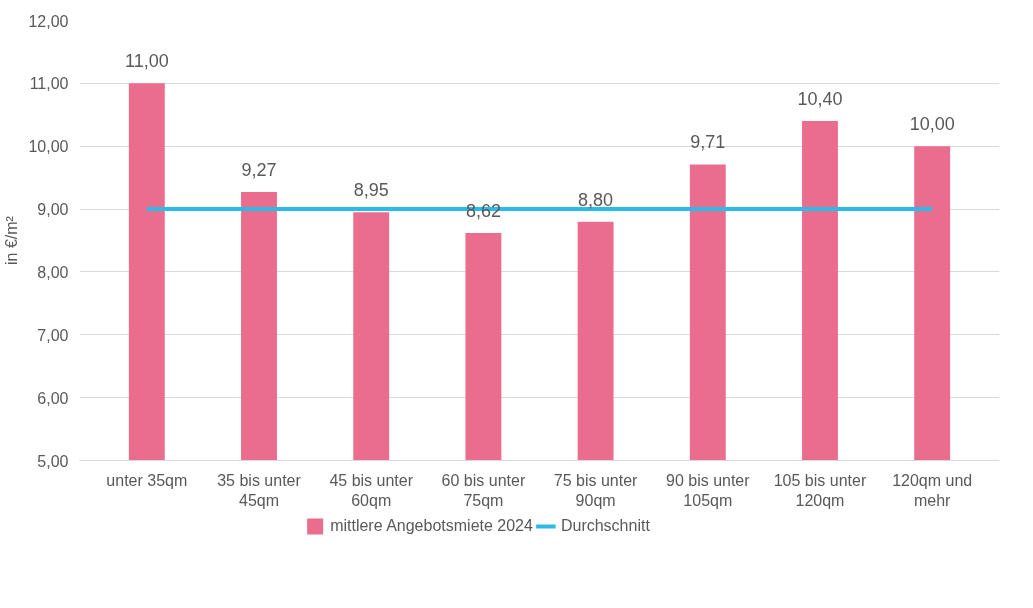 Image resolution: width=1033 pixels, height=608 pixels. What do you see at coordinates (820, 99) in the screenshot?
I see `data-label: 10,40` at bounding box center [820, 99].